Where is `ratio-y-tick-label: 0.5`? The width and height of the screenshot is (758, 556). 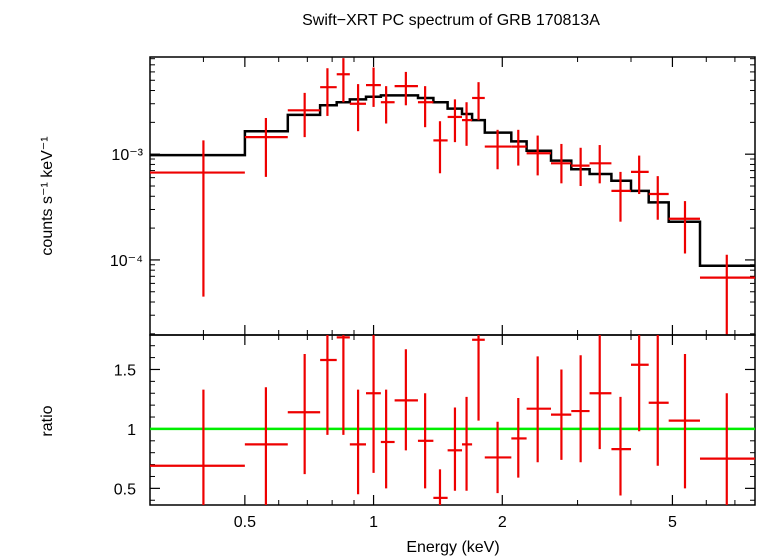 ratio-y-tick-label: 0.5 is located at coordinates (125, 489).